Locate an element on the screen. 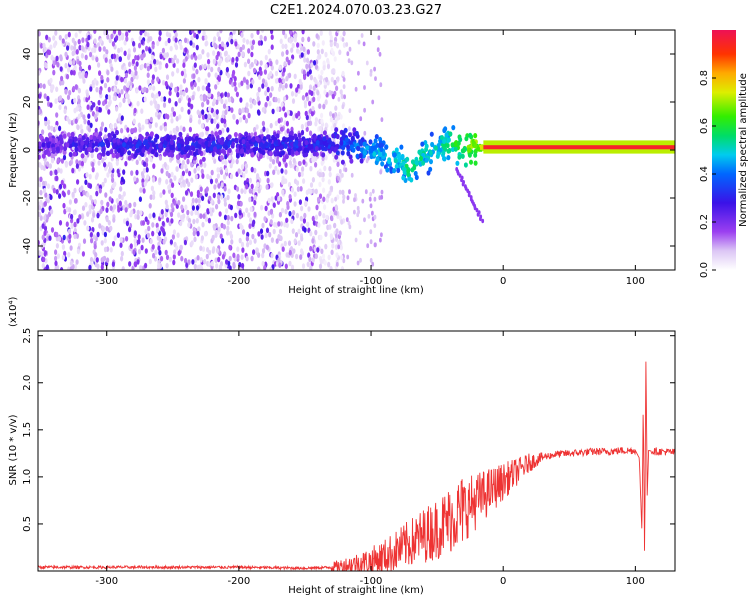 This screenshot has height=600, width=750. colorbar-ticks: 0.00.20.40.60.8 is located at coordinates (707, 174).